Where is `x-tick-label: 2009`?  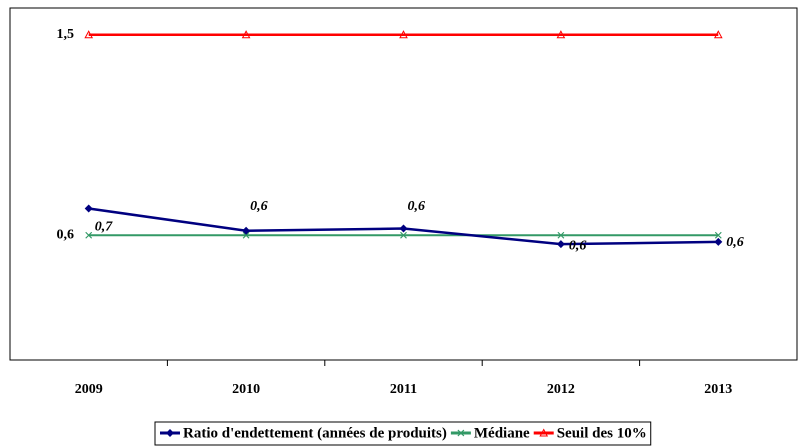
x-tick-label: 2009 is located at coordinates (89, 389).